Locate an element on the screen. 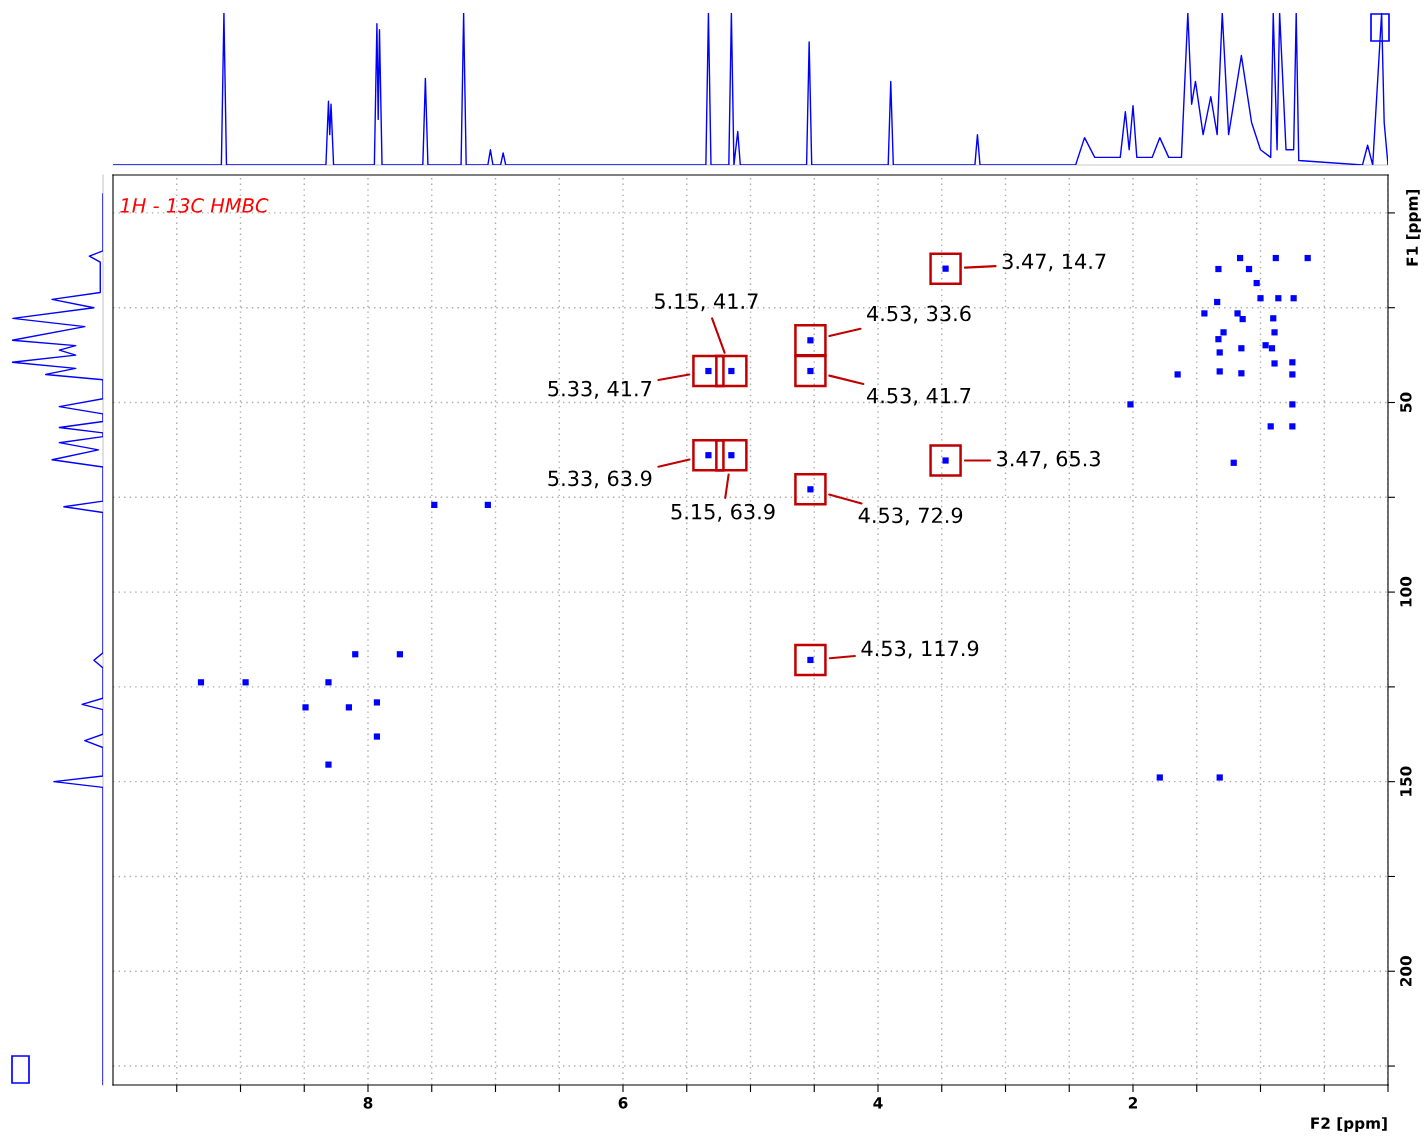  x-tick-label: 2 is located at coordinates (1132, 1103).